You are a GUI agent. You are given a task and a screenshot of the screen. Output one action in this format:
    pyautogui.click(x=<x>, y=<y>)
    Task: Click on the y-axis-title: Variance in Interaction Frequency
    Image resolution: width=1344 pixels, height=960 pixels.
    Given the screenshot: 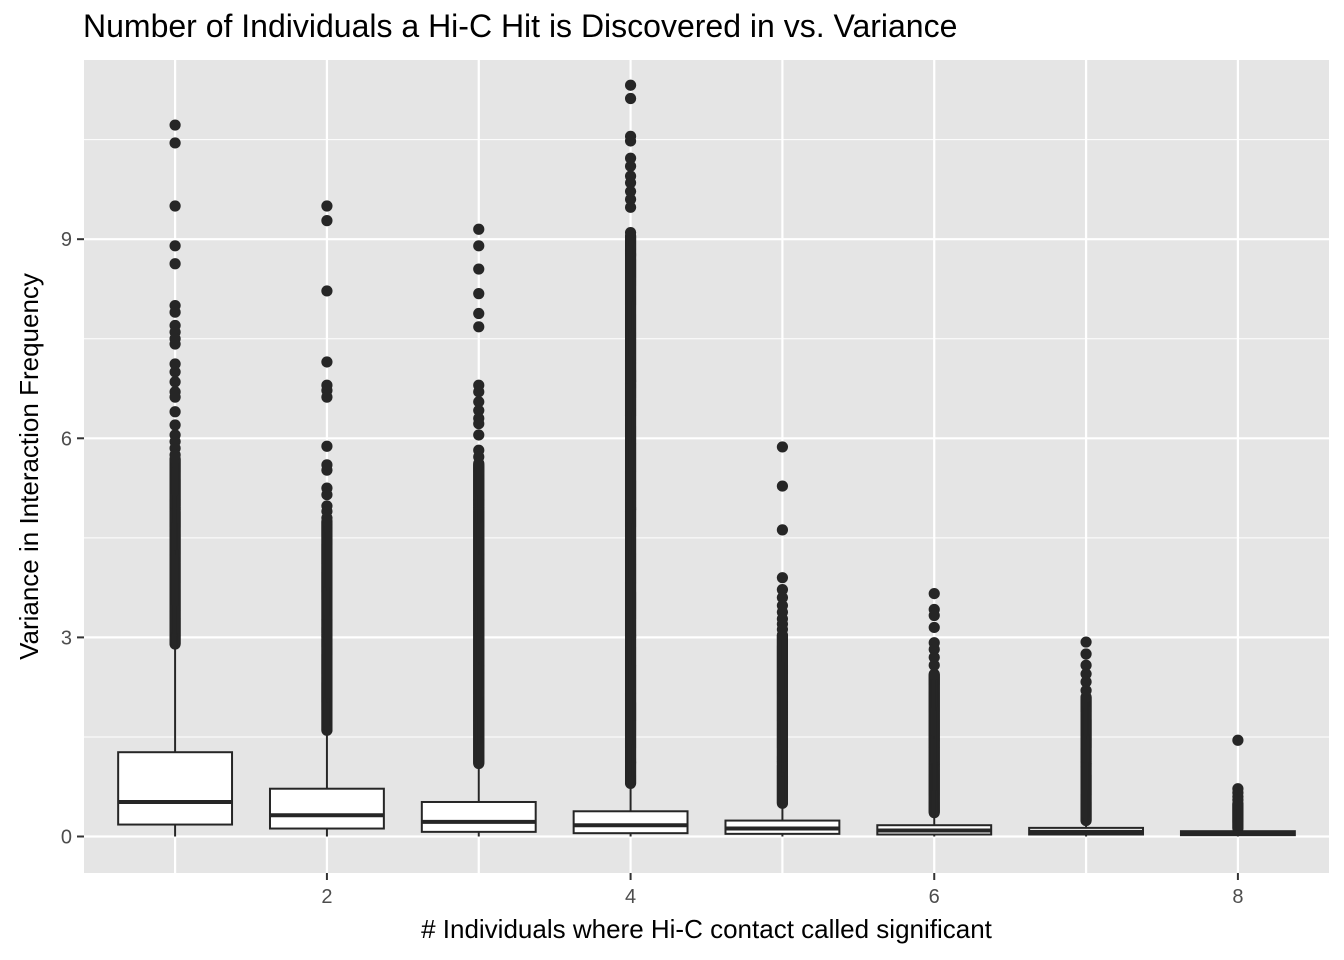 What is the action you would take?
    pyautogui.click(x=29, y=466)
    